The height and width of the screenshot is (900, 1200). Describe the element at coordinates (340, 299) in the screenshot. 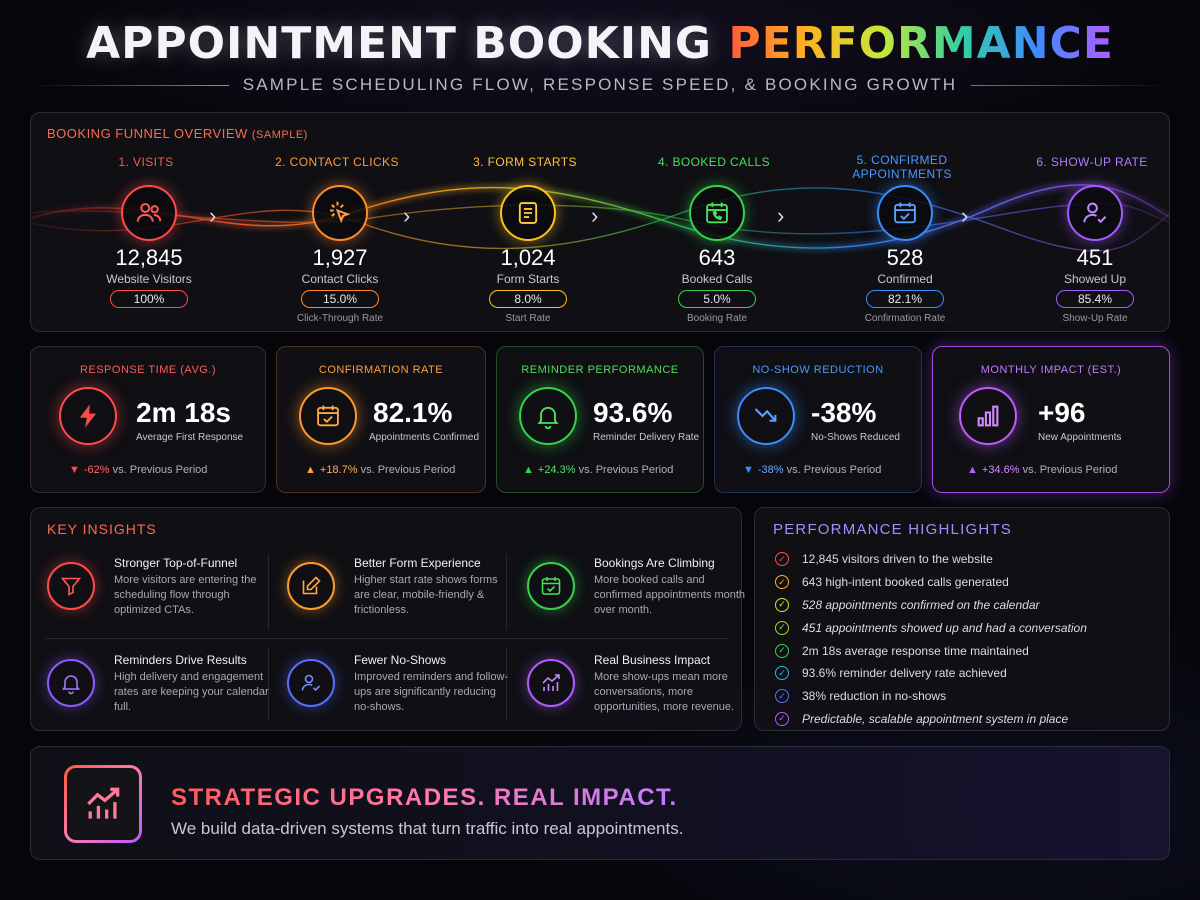

I see `stage-rate-badge: 15.0%` at that location.